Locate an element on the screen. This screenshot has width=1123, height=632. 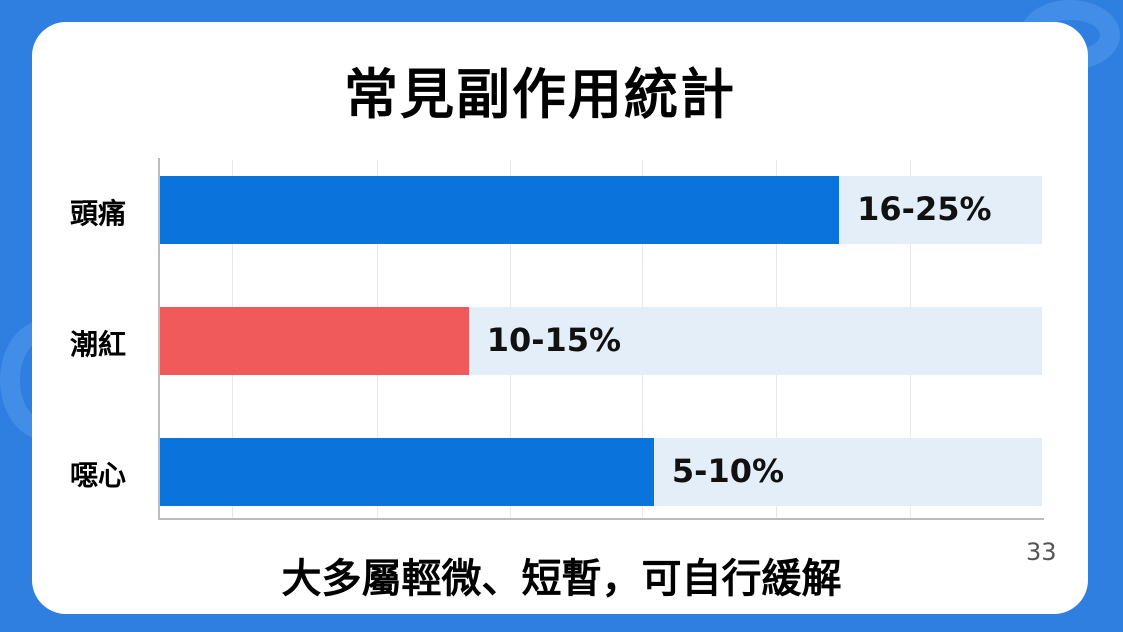
category-label: 噁心 is located at coordinates (98, 475).